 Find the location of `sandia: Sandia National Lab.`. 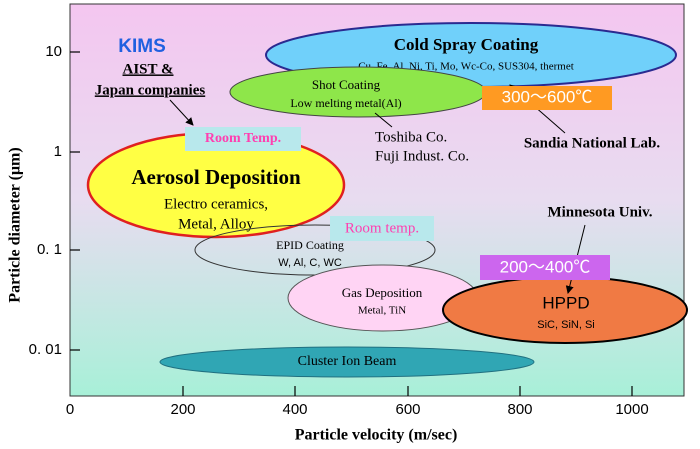

sandia: Sandia National Lab. is located at coordinates (592, 143).